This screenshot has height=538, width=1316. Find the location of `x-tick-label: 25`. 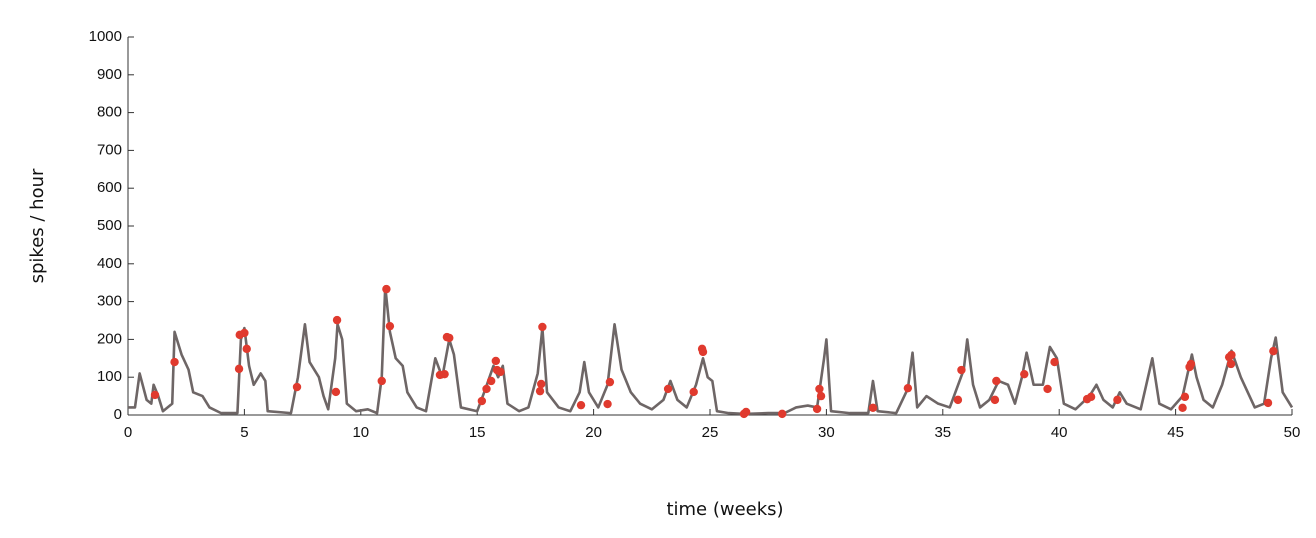

x-tick-label: 25 is located at coordinates (710, 432).